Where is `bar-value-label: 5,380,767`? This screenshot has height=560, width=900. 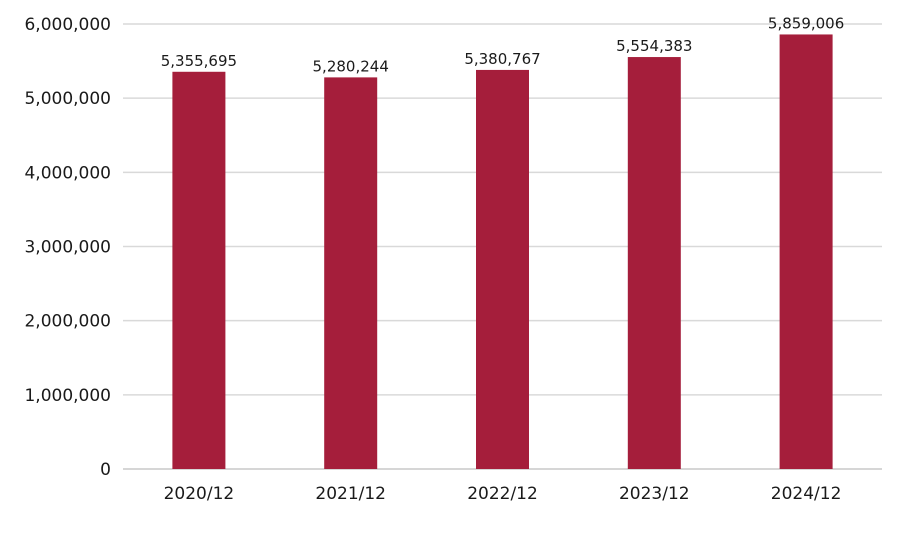
bar-value-label: 5,380,767 is located at coordinates (502, 59).